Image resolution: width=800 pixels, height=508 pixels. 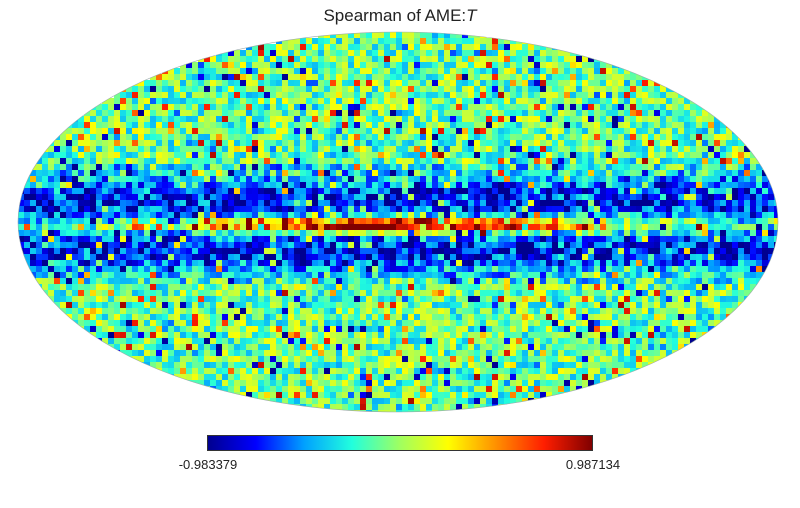 I want to click on colorbar-max-label: 0.987134, so click(x=593, y=464).